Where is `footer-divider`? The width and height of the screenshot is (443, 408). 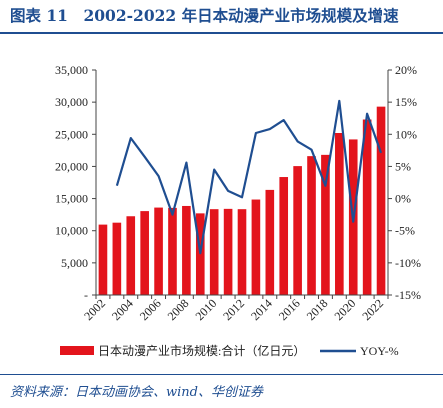 footer-divider is located at coordinates (221, 374).